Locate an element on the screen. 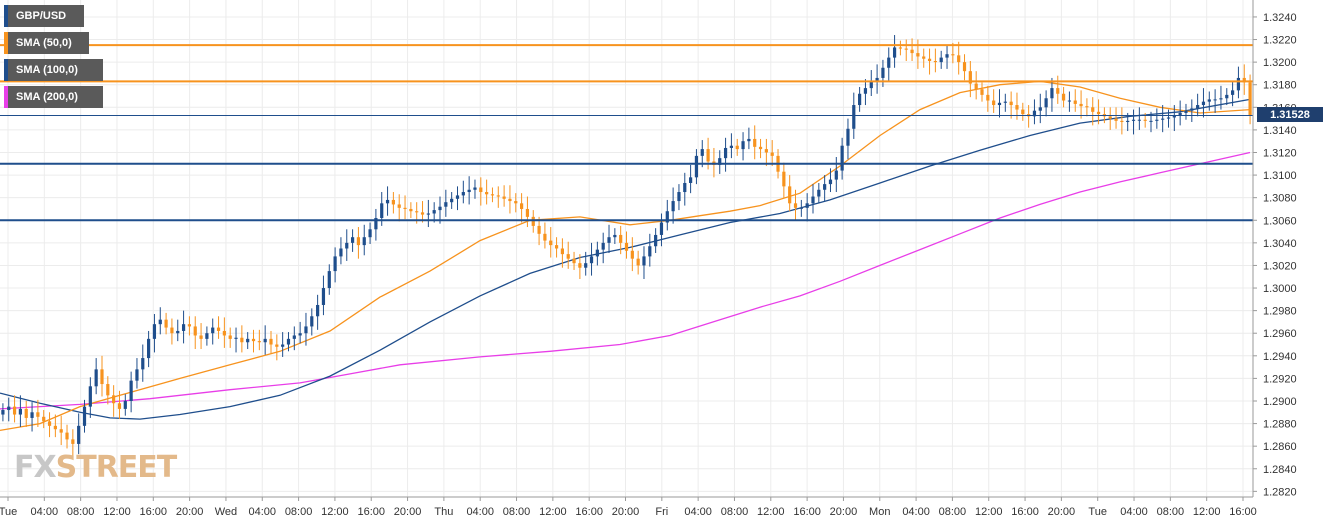  legend-sma-100: SMA (100,0) is located at coordinates (53, 70).